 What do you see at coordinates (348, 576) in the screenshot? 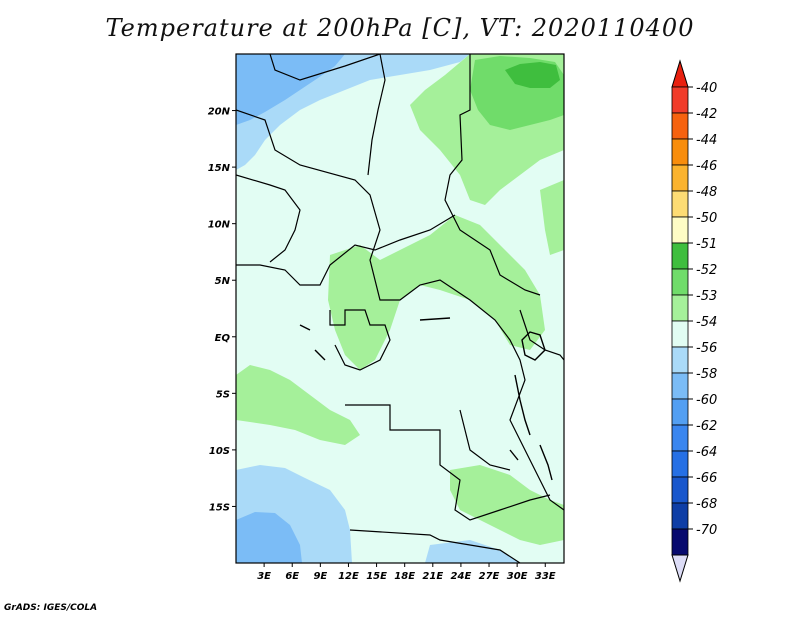
I see `x-tick-label: 12E` at bounding box center [348, 576].